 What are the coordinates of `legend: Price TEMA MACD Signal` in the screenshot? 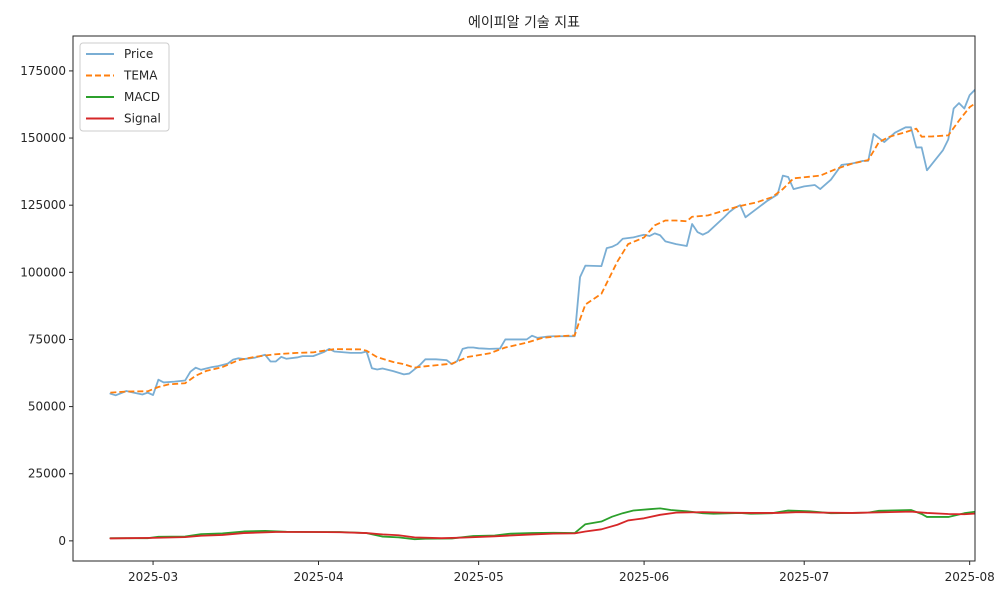 It's located at (124, 87).